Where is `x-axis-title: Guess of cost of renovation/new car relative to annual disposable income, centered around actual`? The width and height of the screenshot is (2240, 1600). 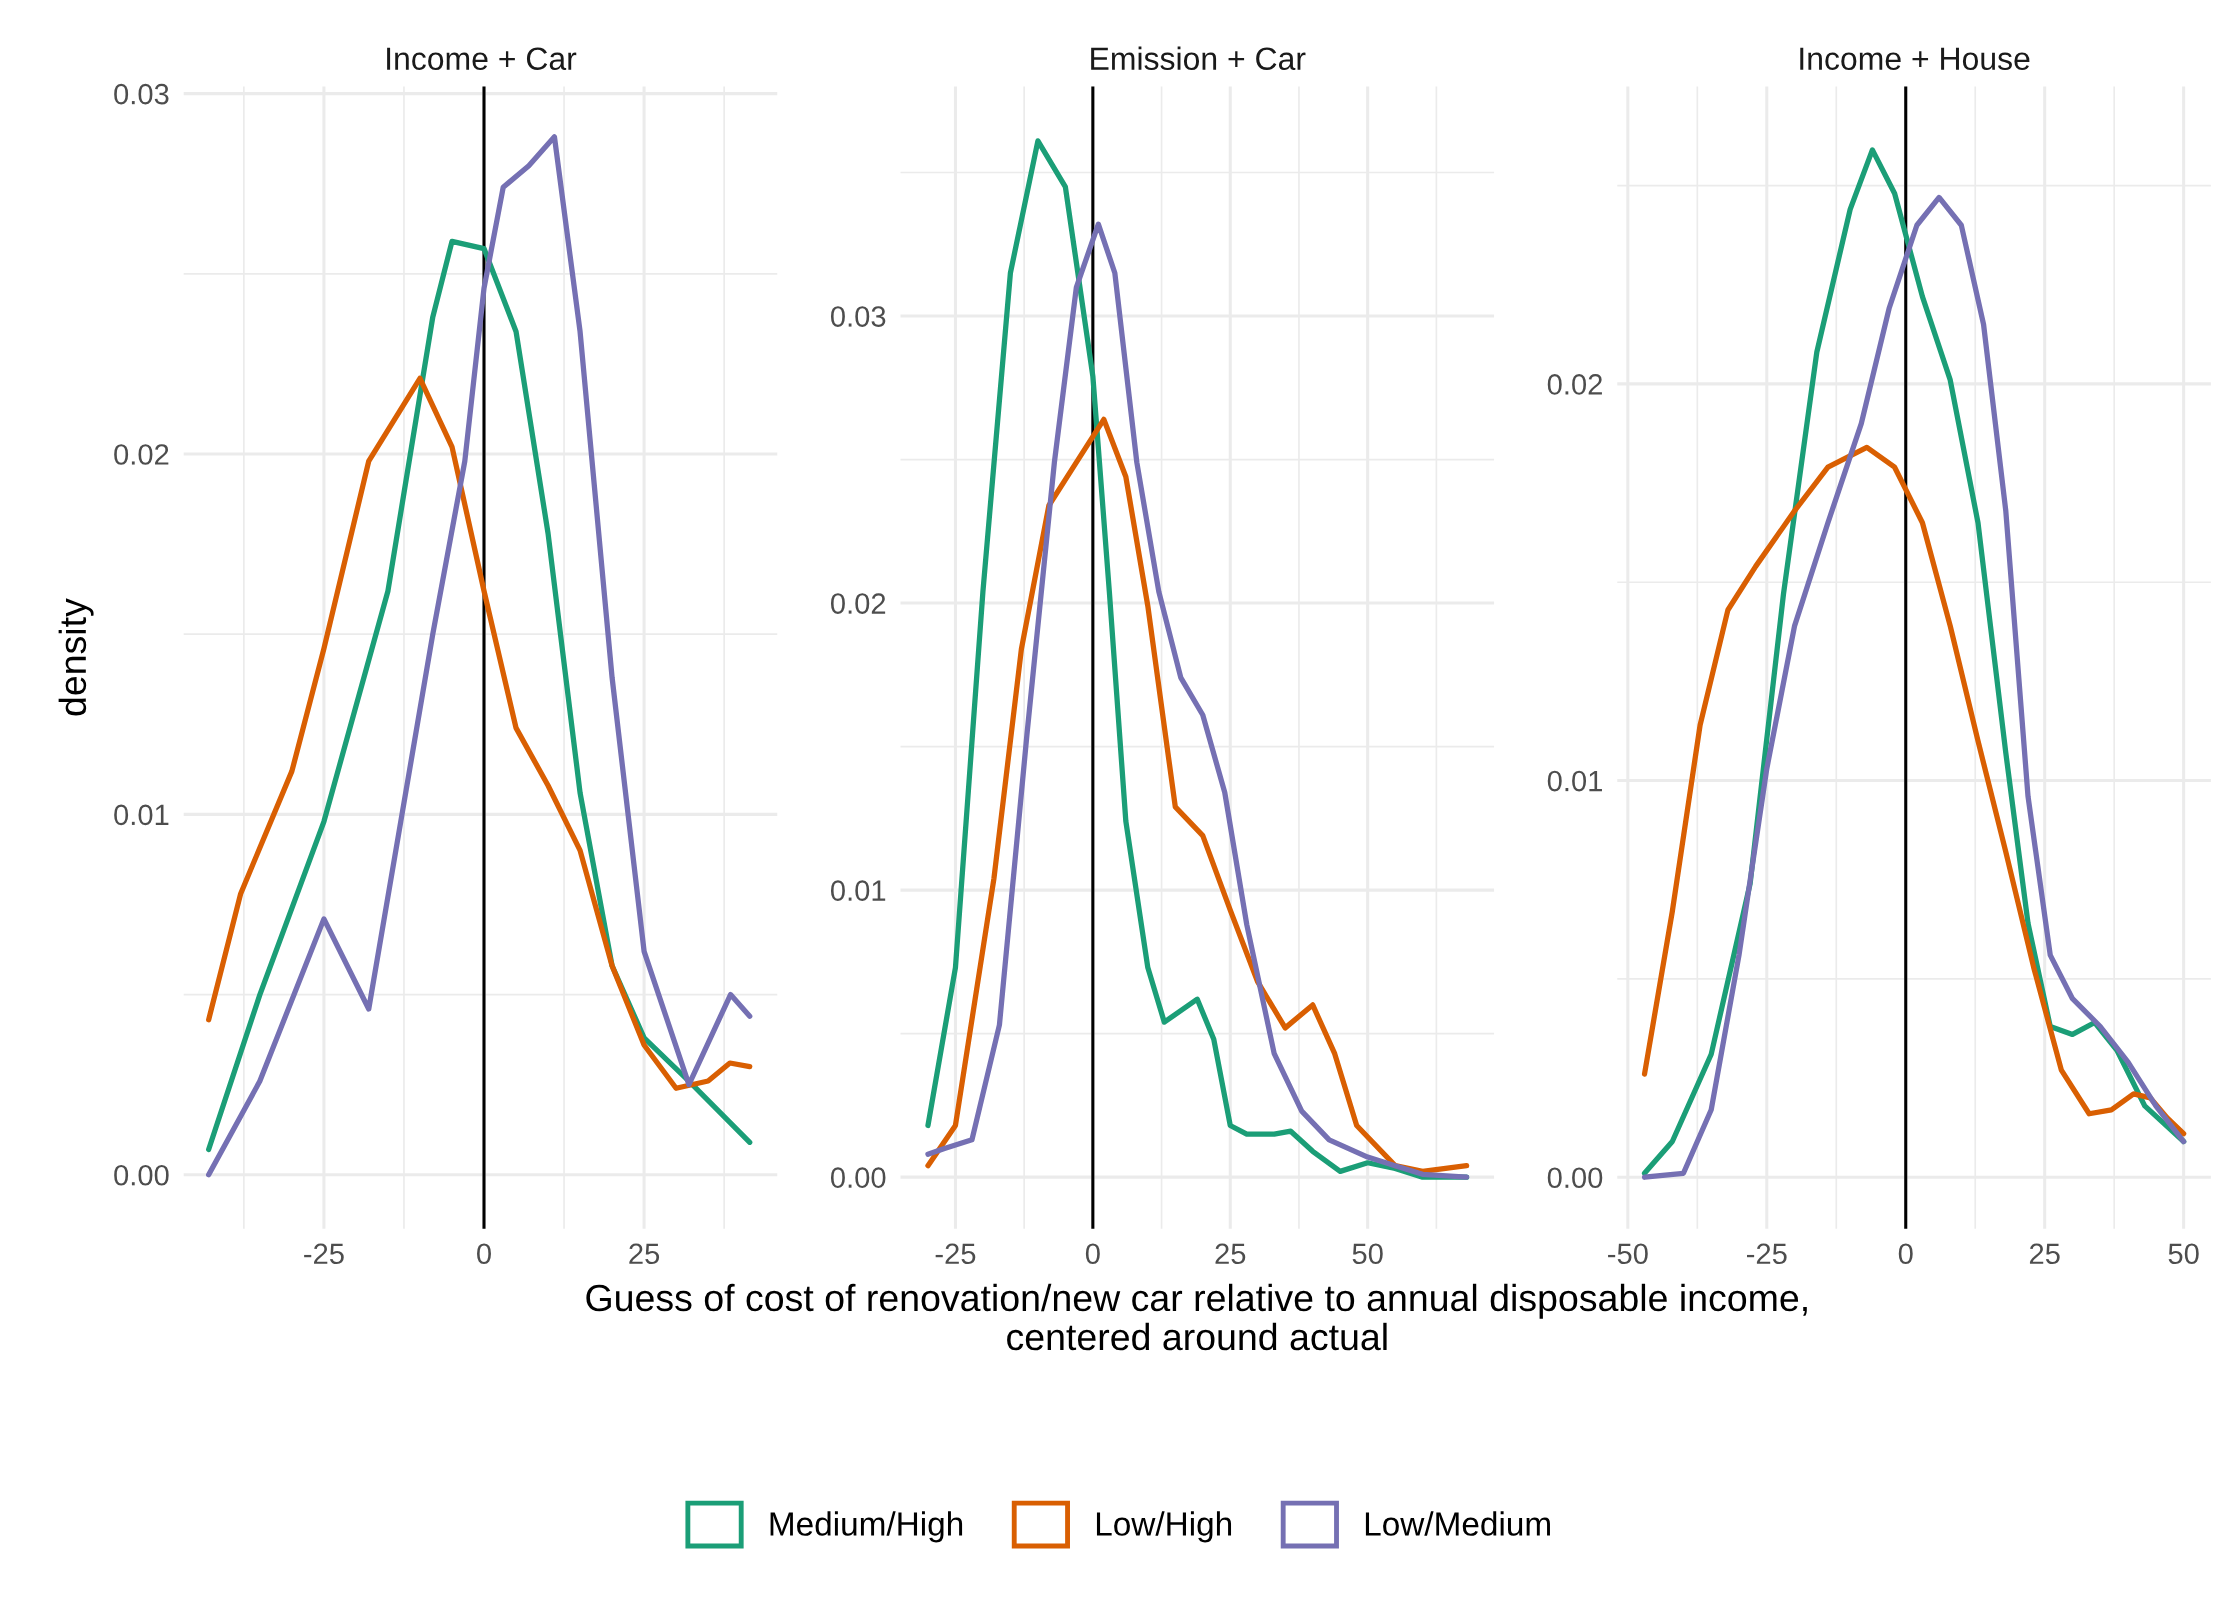
x-axis-title: Guess of cost of renovation/new car relative to annual disposable income, centered around actual is located at coordinates (1196, 1317).